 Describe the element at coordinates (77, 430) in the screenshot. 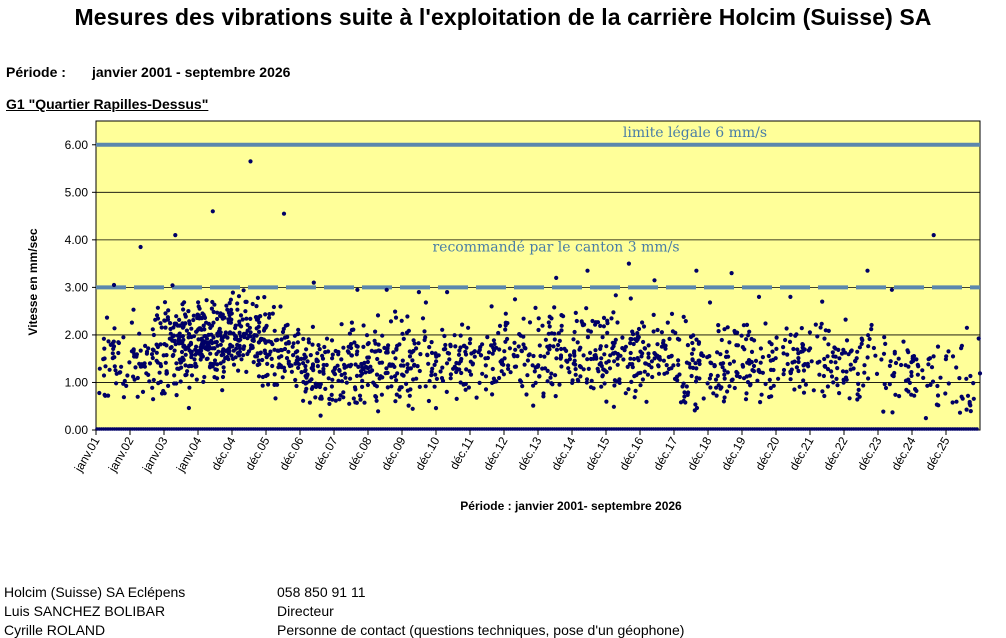

I see `y-tick-label: 0.00` at that location.